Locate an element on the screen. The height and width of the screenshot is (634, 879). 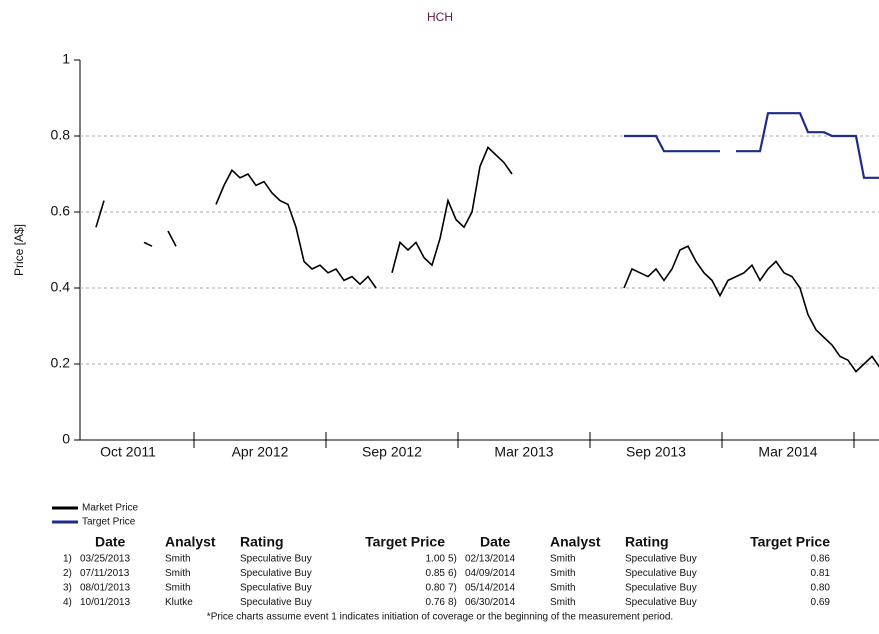
y-tick-label: 0 is located at coordinates (66, 439).